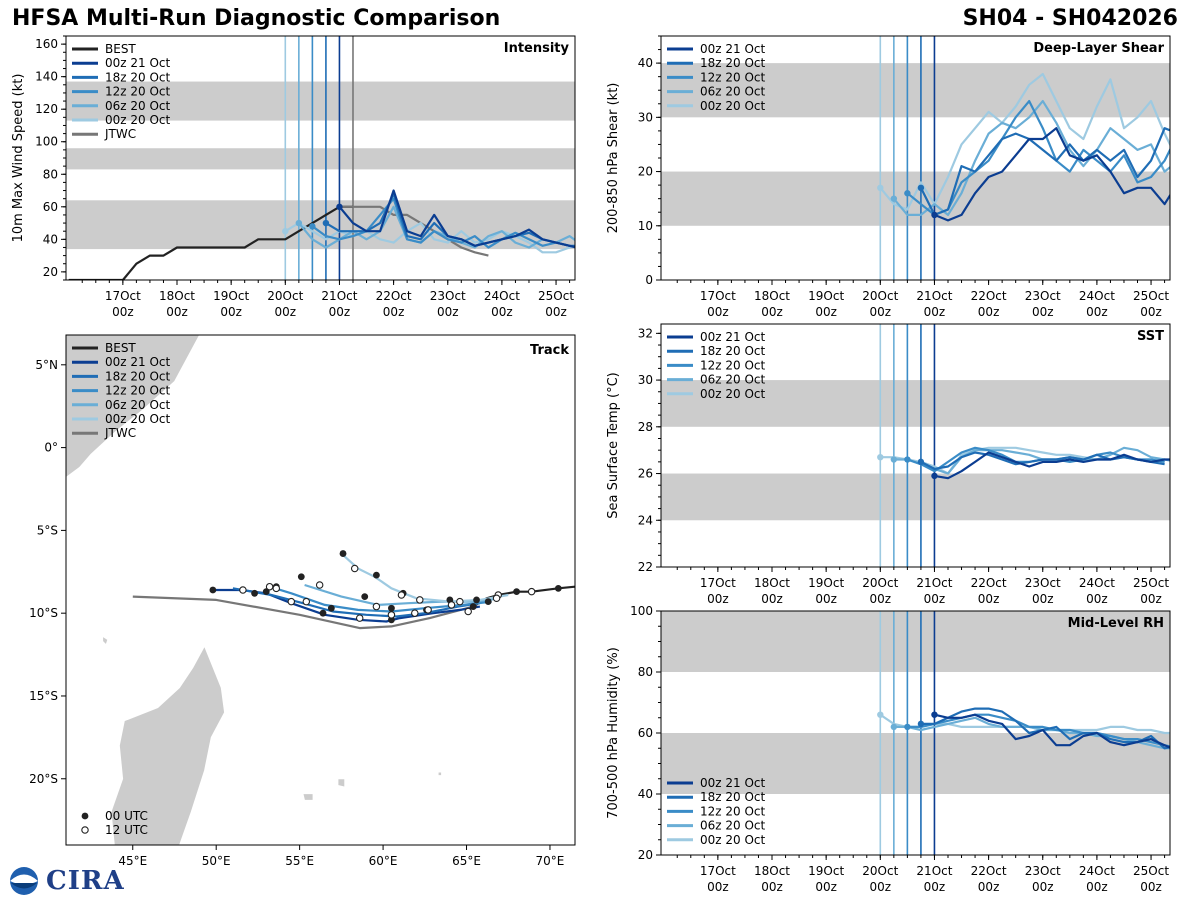 The image size is (1200, 900). I want to click on y-tick-label: 0, so click(649, 280).